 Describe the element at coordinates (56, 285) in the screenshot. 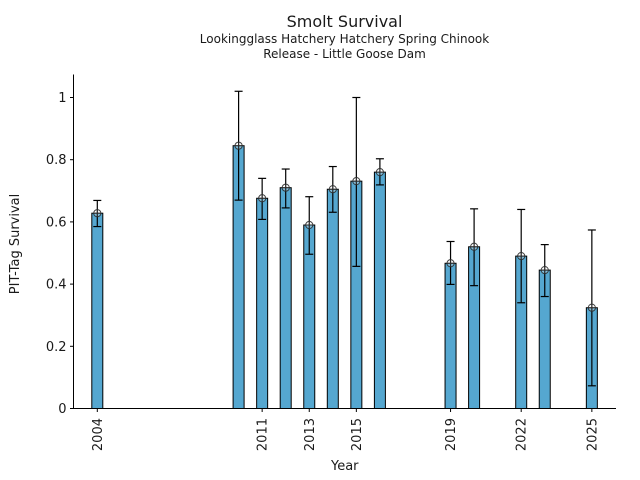

I see `y-tick-label: 0.4` at that location.